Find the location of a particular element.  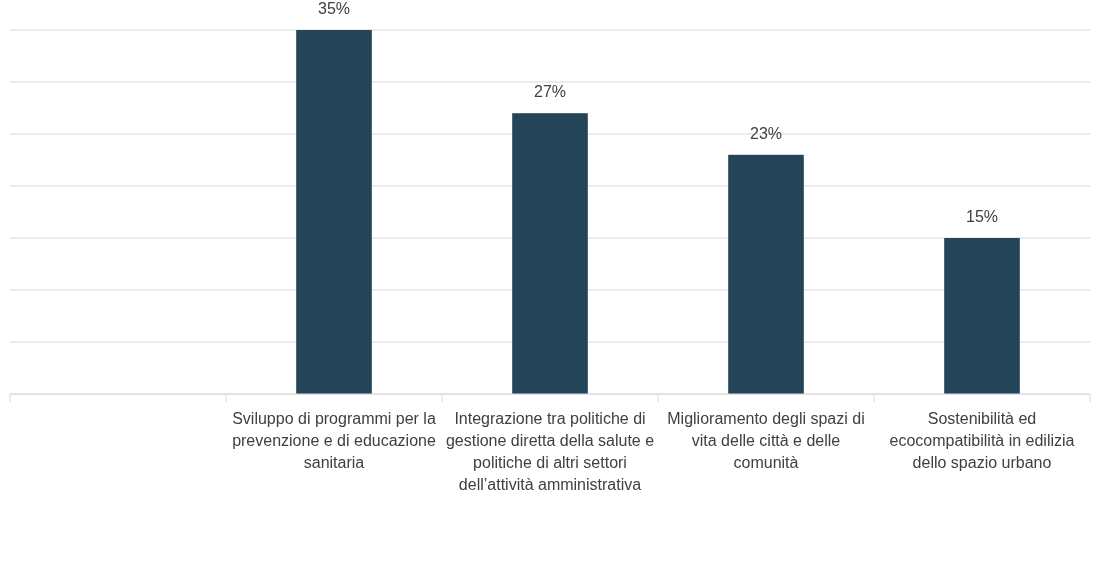

x-tick-label: Miglioramento degli spazi di vita delle città e delle comunità is located at coordinates (766, 440).